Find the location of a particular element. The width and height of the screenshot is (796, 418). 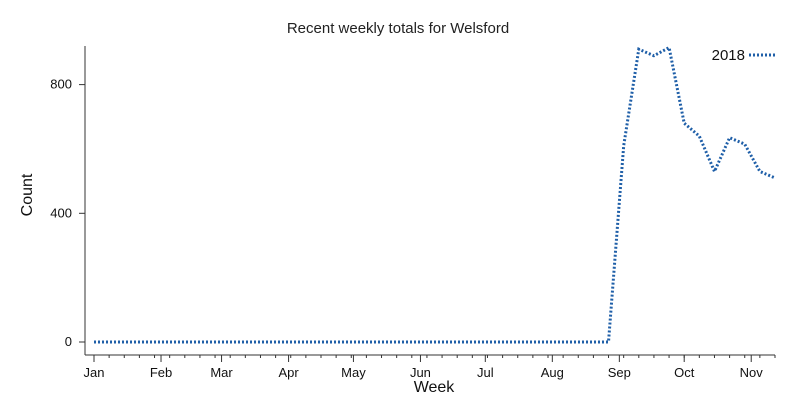

y-axis-label: Count is located at coordinates (27, 194).